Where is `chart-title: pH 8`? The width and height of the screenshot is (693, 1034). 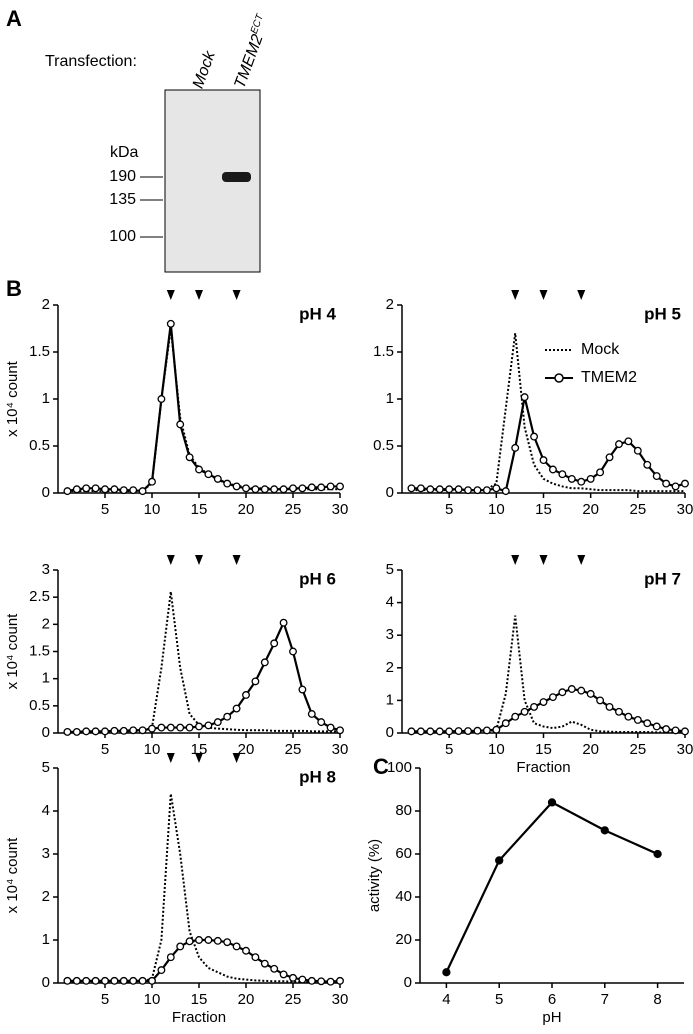
chart-title: pH 8 is located at coordinates (317, 776).